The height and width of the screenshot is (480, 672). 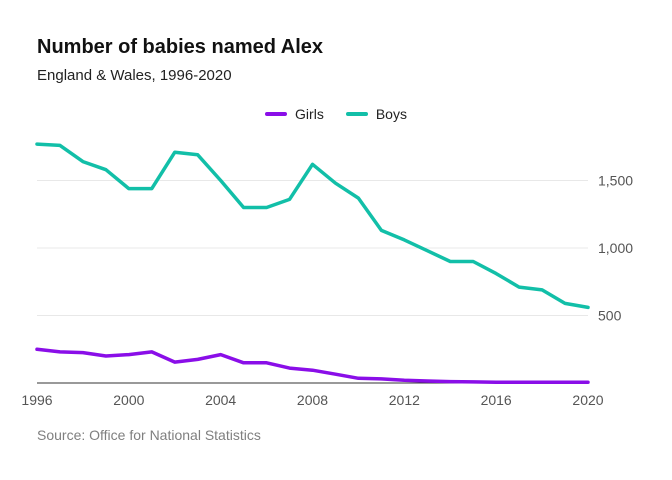 What do you see at coordinates (587, 400) in the screenshot?
I see `x-tick-label-6: 2020` at bounding box center [587, 400].